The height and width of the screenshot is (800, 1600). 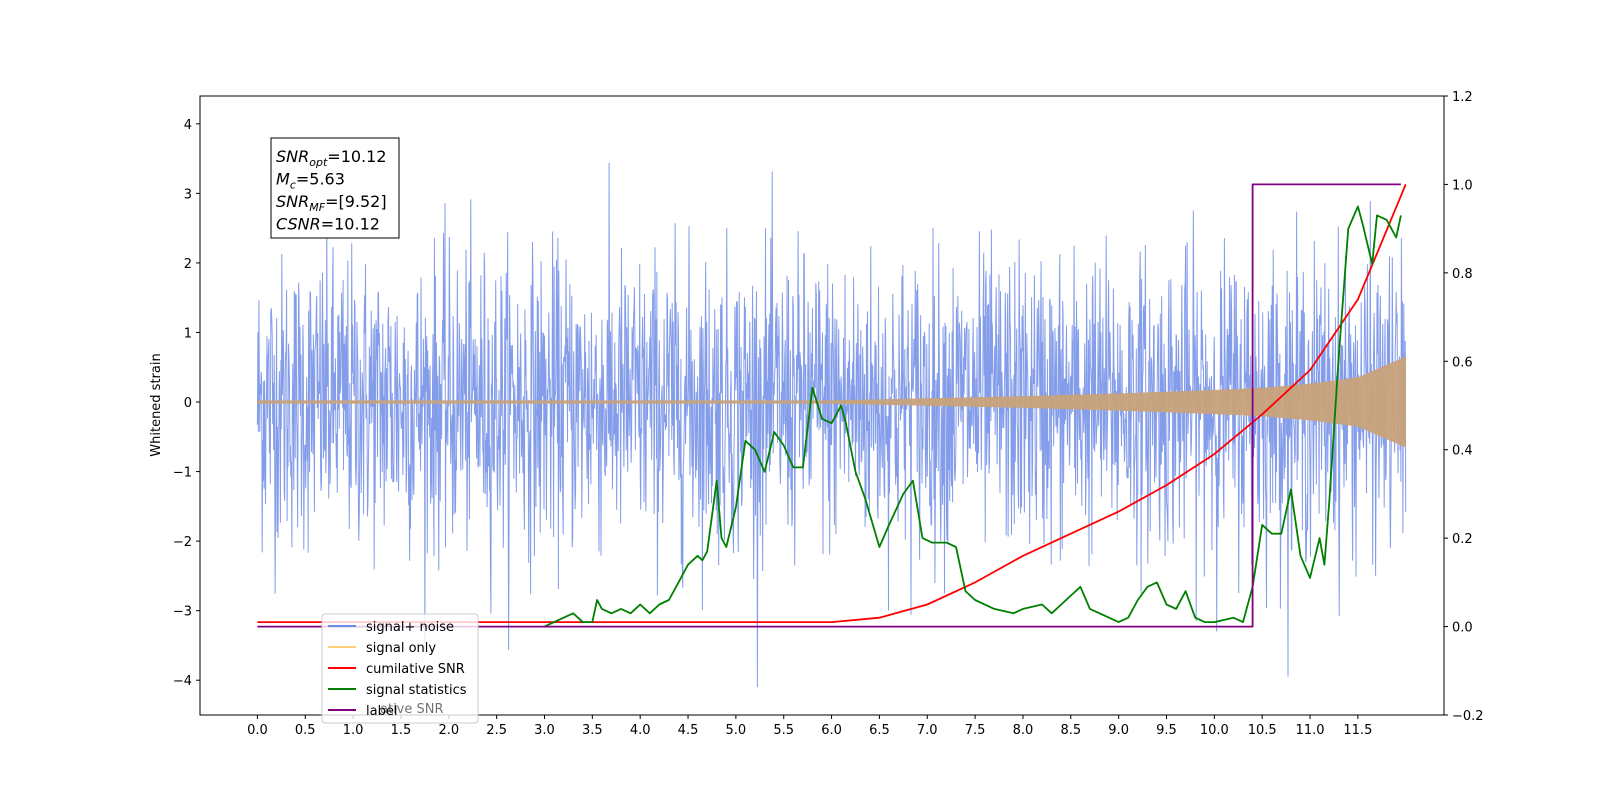 I want to click on legend-label: signal statistics, so click(x=416, y=690).